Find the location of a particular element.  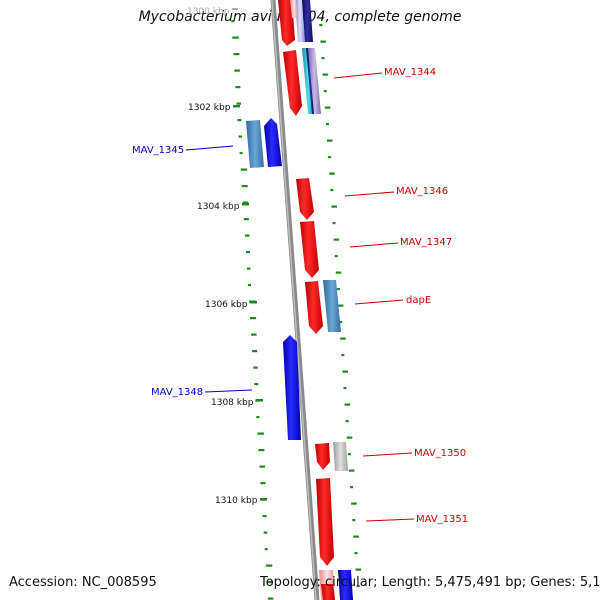

tick-label-1304: 1304 kbp is located at coordinates (218, 207).